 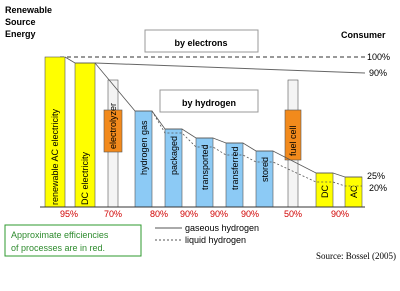 What do you see at coordinates (354, 191) in the screenshot?
I see `stage-label: AC` at bounding box center [354, 191].